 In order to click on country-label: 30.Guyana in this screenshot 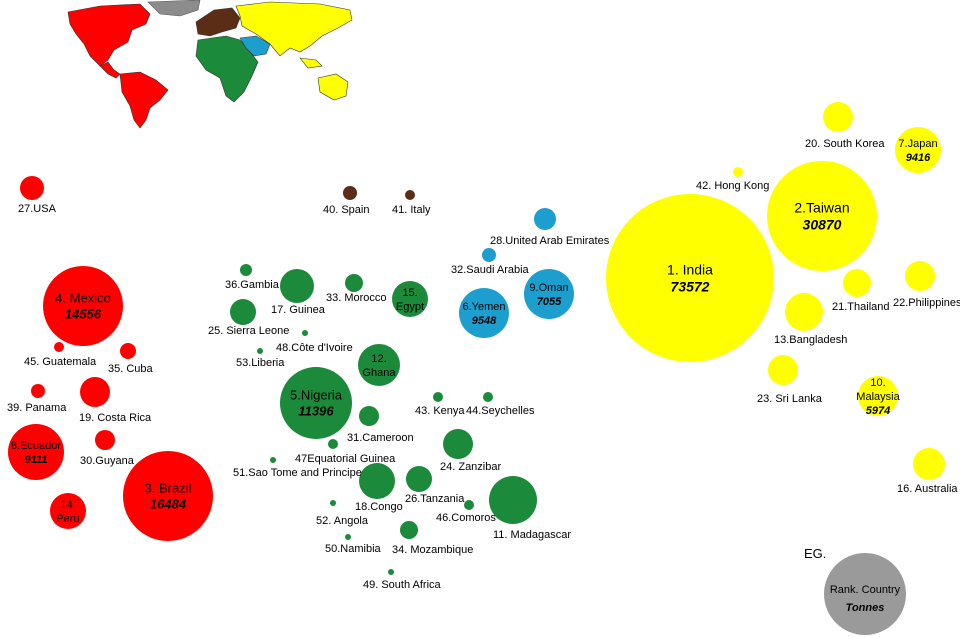, I will do `click(107, 461)`.